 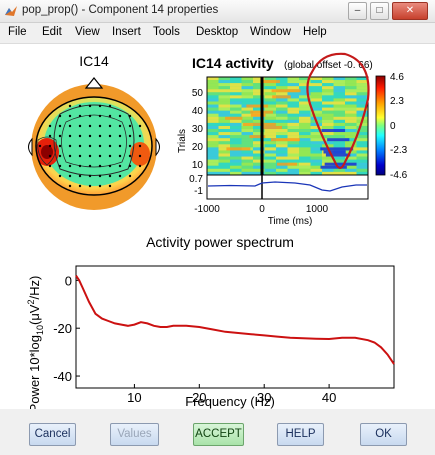 I want to click on scalp-map: IC14, so click(x=94, y=131).